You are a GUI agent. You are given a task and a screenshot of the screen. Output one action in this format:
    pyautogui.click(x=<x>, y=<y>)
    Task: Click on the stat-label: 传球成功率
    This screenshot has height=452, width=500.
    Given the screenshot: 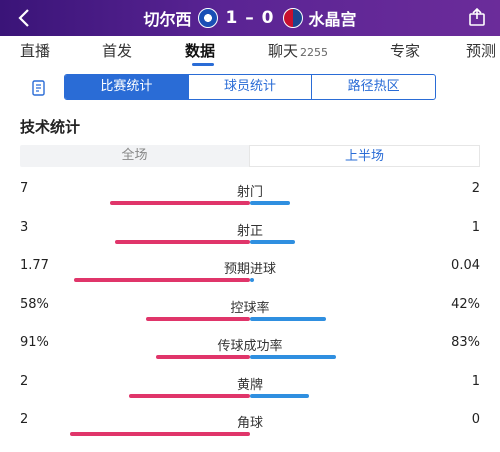 What is the action you would take?
    pyautogui.click(x=250, y=346)
    